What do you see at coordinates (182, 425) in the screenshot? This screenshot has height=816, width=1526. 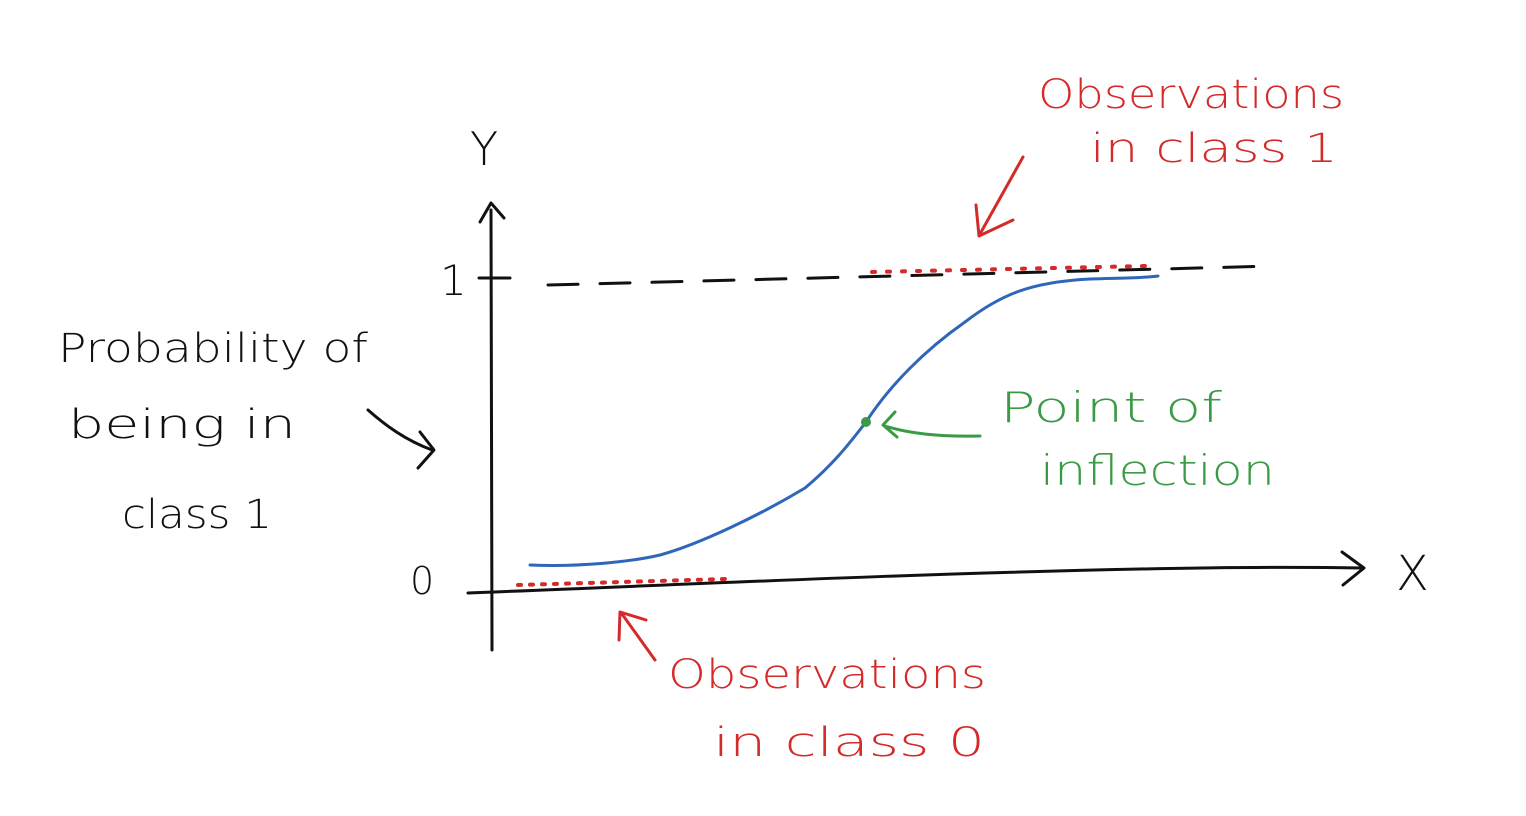 I see `probability-label-line-2: being in` at bounding box center [182, 425].